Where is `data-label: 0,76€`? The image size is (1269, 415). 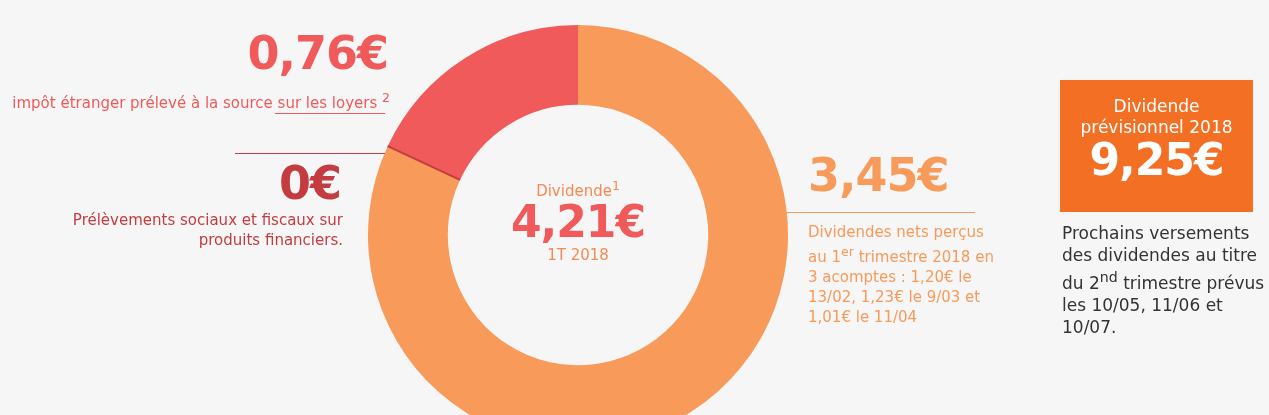 data-label: 0,76€ is located at coordinates (317, 53).